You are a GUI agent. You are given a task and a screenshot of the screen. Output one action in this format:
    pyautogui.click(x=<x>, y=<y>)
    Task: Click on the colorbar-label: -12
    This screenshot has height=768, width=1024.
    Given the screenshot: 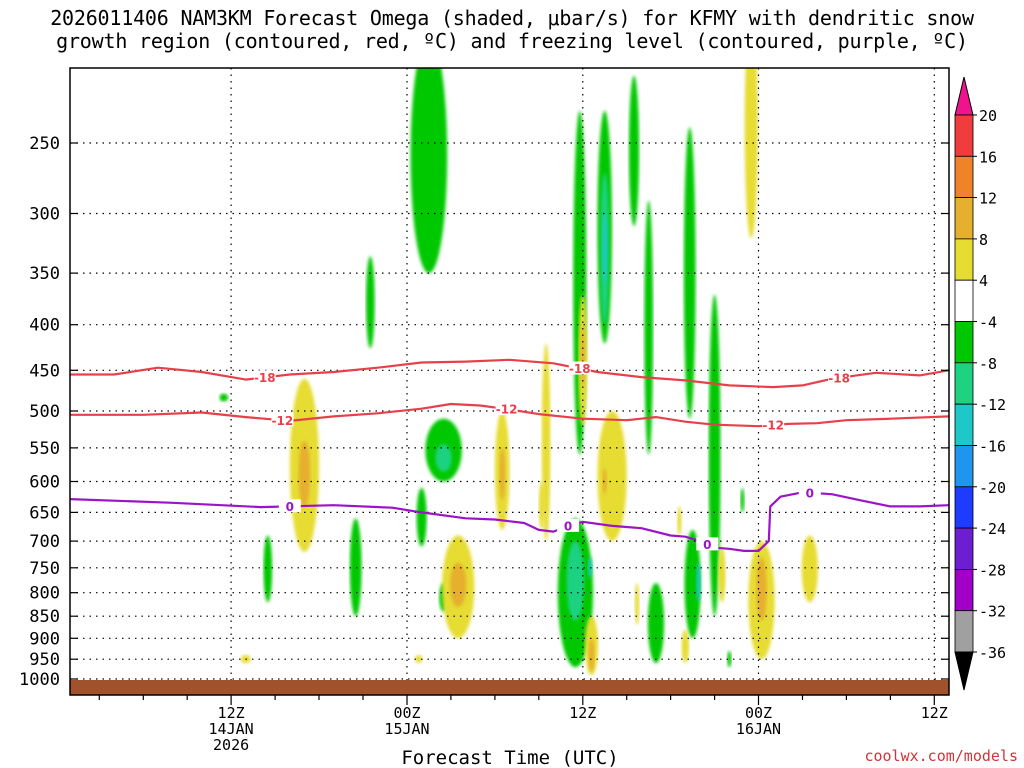 What is the action you would take?
    pyautogui.click(x=992, y=405)
    